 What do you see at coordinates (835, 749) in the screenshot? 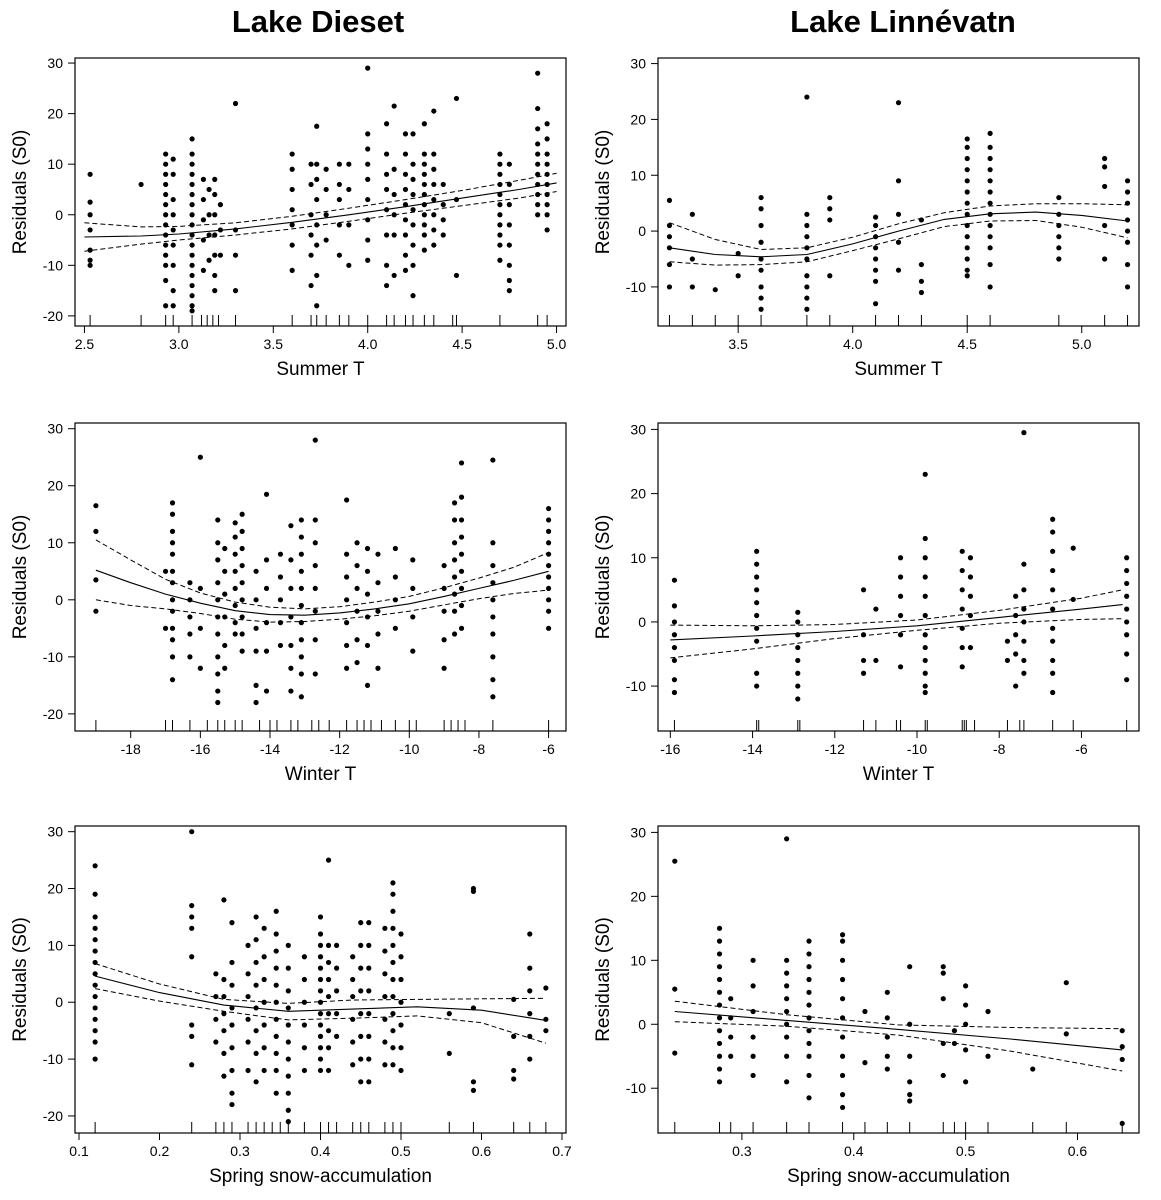
I see `x-tick-label: -12` at bounding box center [835, 749].